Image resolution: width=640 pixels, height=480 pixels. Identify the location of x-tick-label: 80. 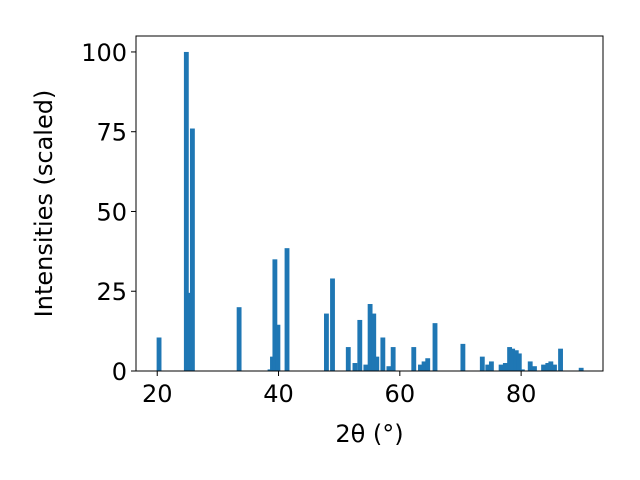
(521, 394).